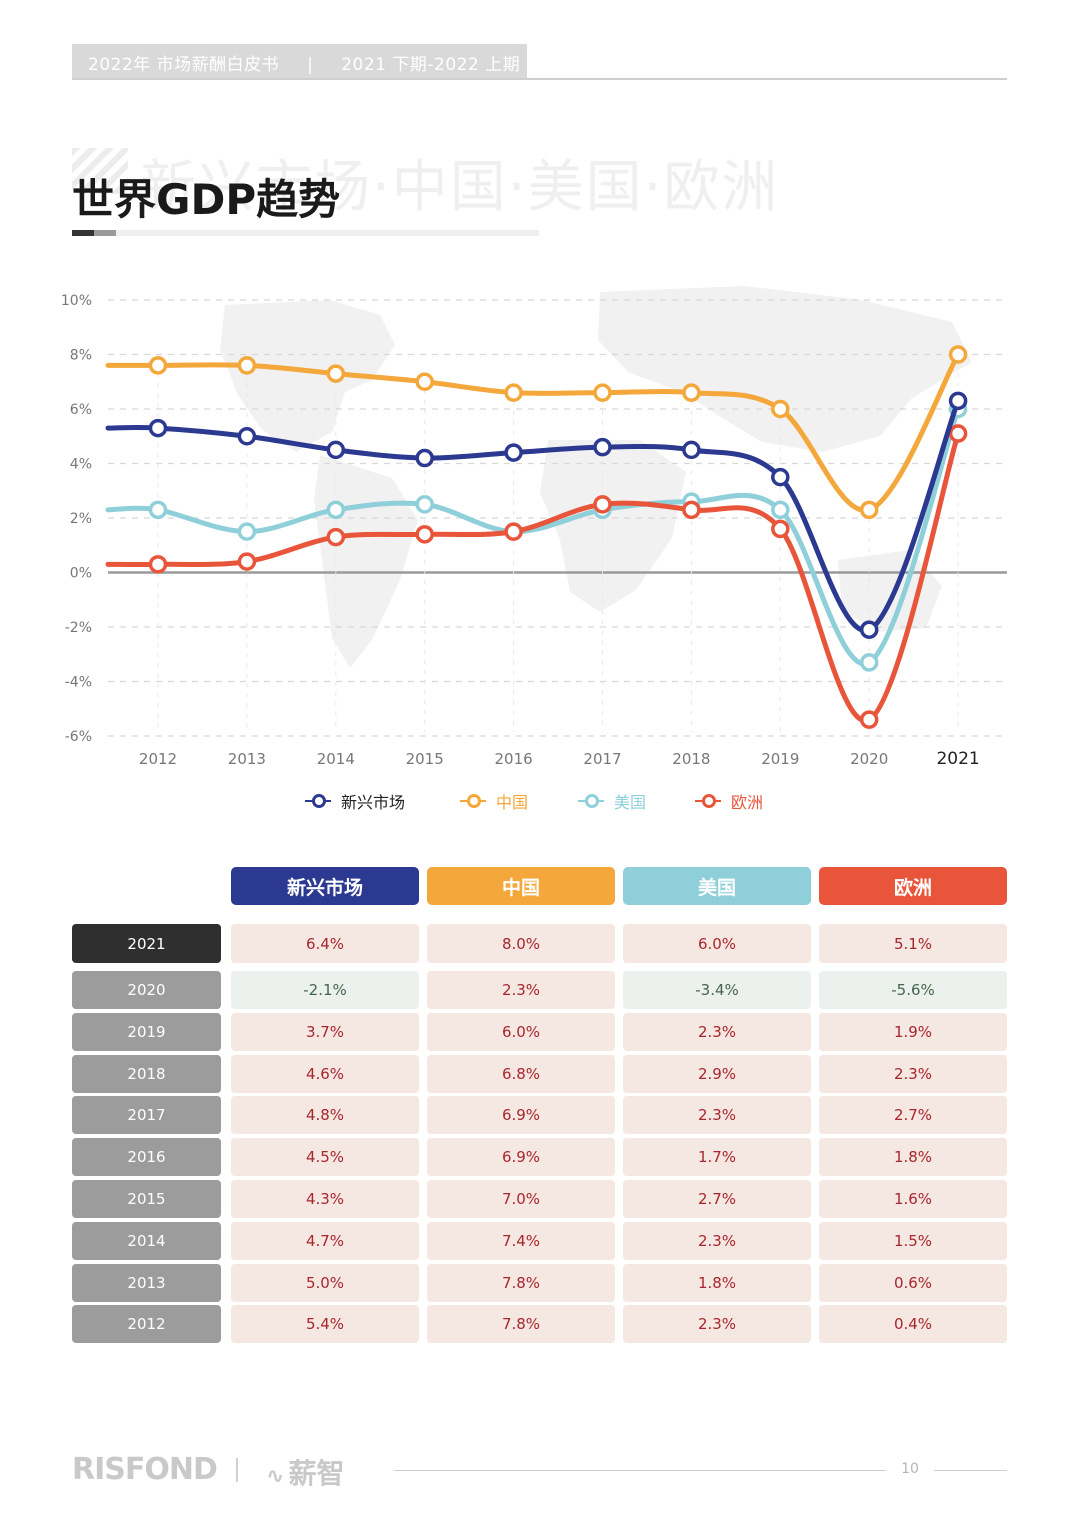  Describe the element at coordinates (640, 1470) in the screenshot. I see `footer-rule-left` at that location.